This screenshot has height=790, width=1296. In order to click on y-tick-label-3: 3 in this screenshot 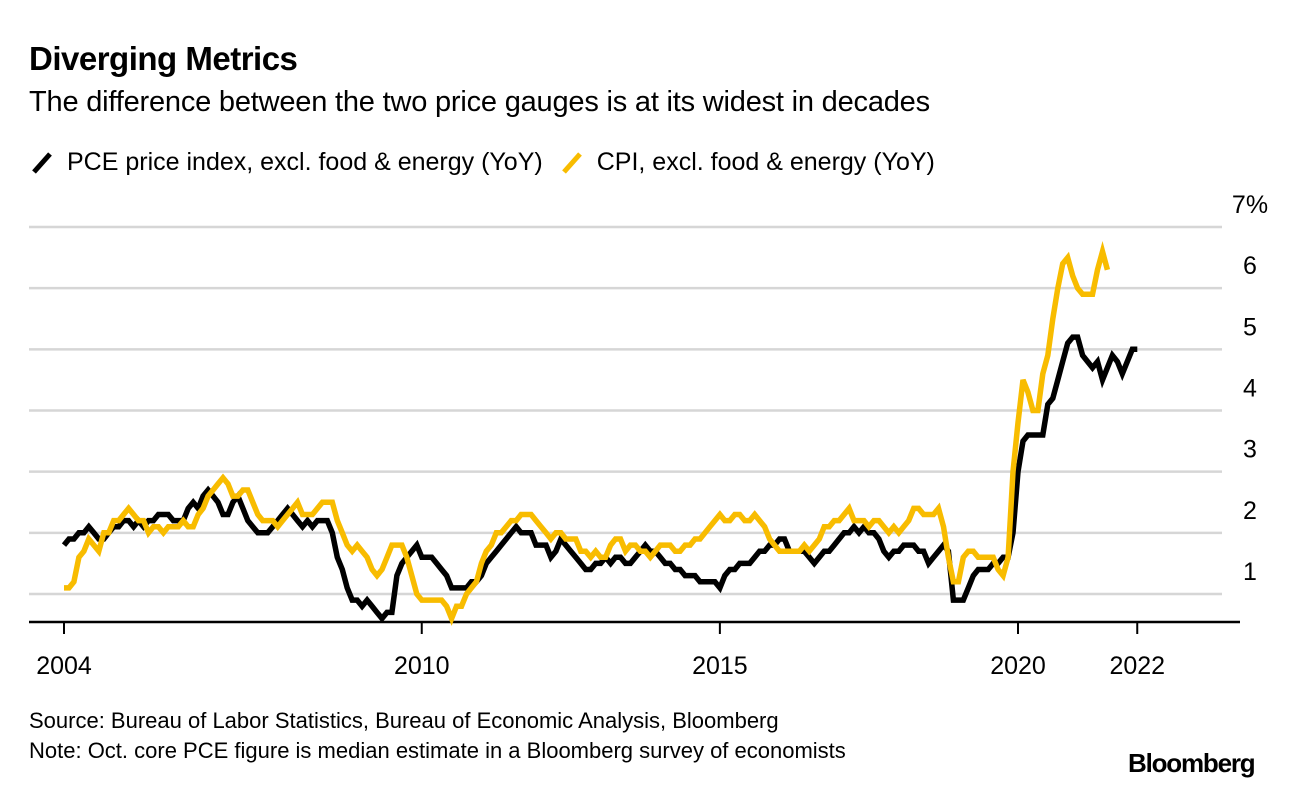, I will do `click(1250, 450)`.